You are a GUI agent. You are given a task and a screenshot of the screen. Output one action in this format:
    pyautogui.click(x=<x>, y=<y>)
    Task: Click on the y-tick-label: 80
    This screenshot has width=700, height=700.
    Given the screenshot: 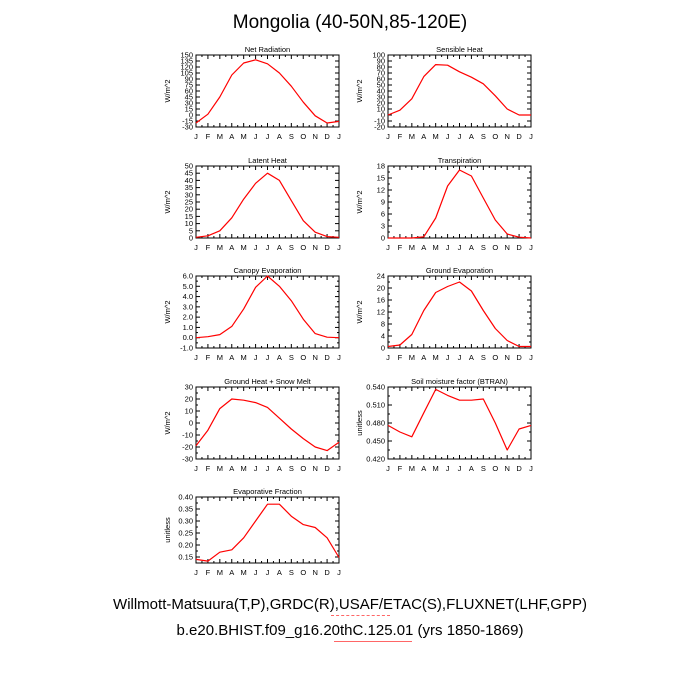 What is the action you would take?
    pyautogui.click(x=381, y=67)
    